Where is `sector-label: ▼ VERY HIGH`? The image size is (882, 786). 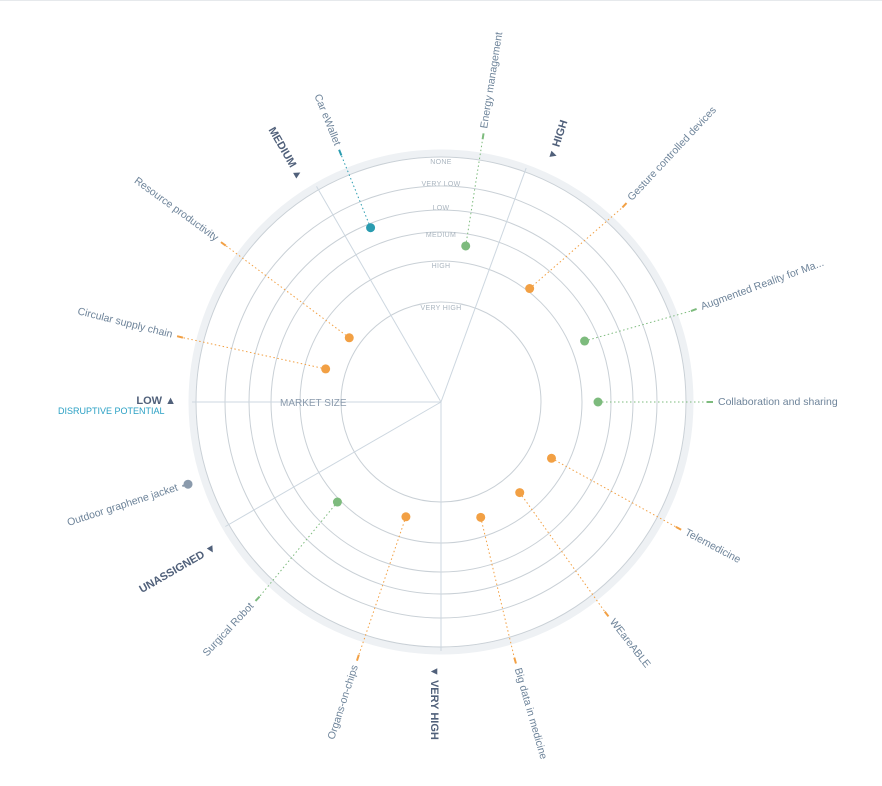 sector-label: ▼ VERY HIGH is located at coordinates (434, 703).